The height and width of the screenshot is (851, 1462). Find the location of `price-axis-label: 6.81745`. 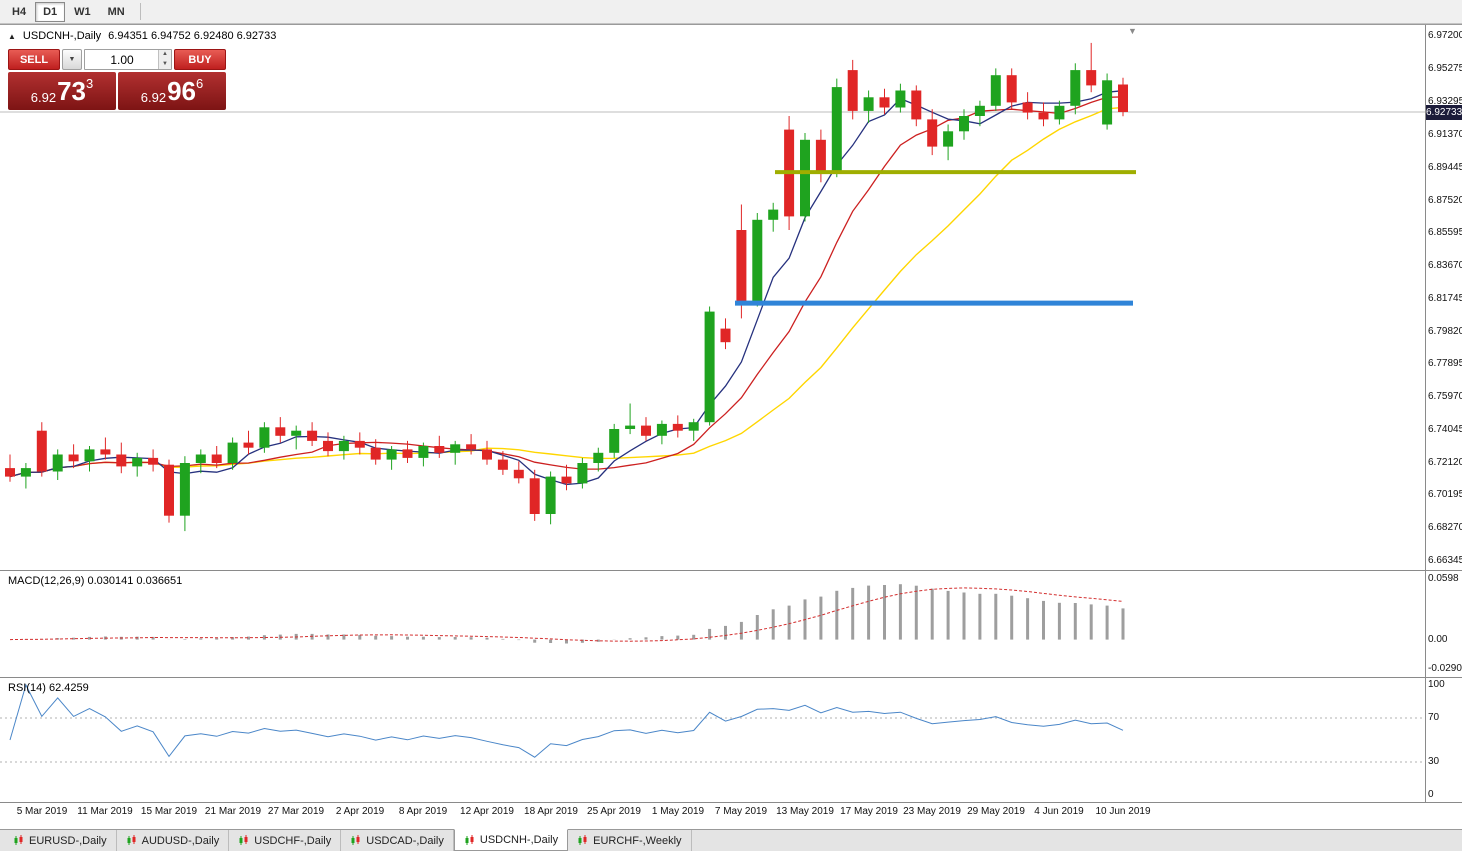

price-axis-label: 6.81745 is located at coordinates (1445, 298).